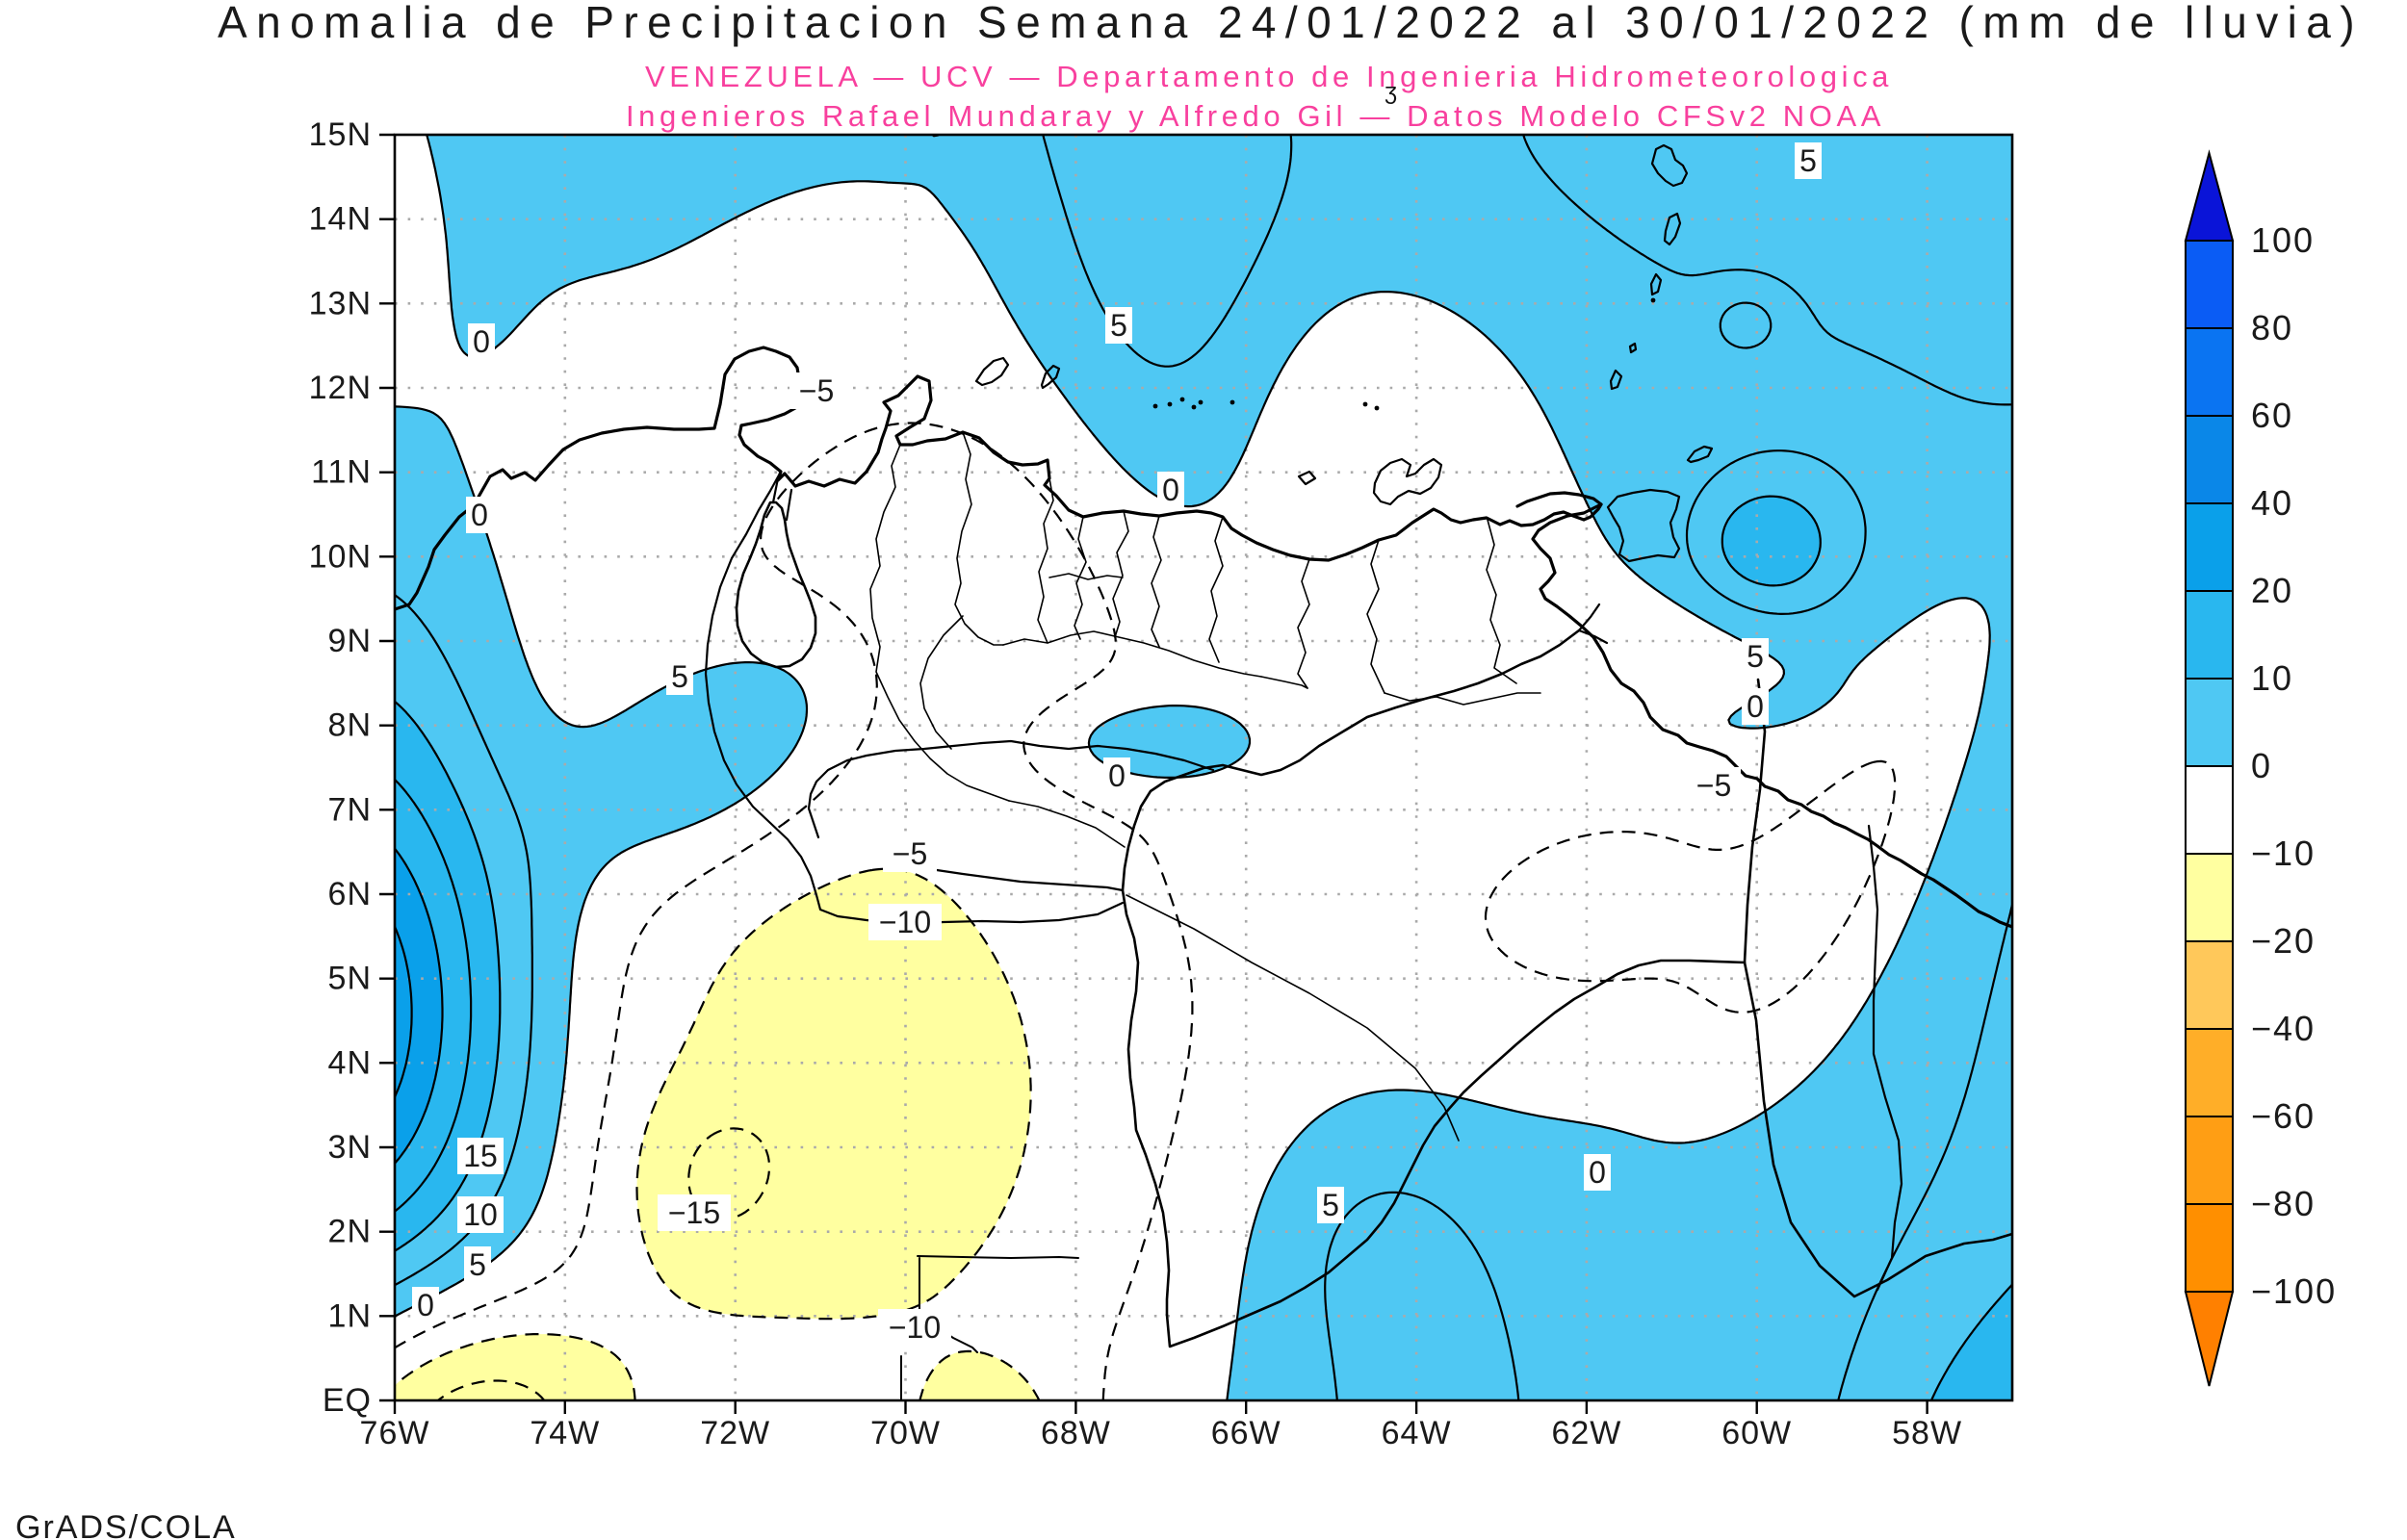  Describe the element at coordinates (350, 809) in the screenshot. I see `svg-text: 7N` at that location.